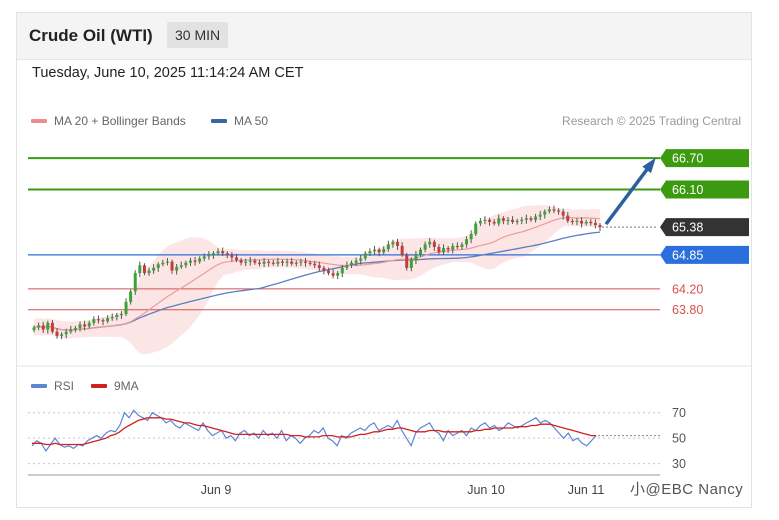 The image size is (779, 520). What do you see at coordinates (216, 490) in the screenshot?
I see `x-tick-label: Jun 9` at bounding box center [216, 490].